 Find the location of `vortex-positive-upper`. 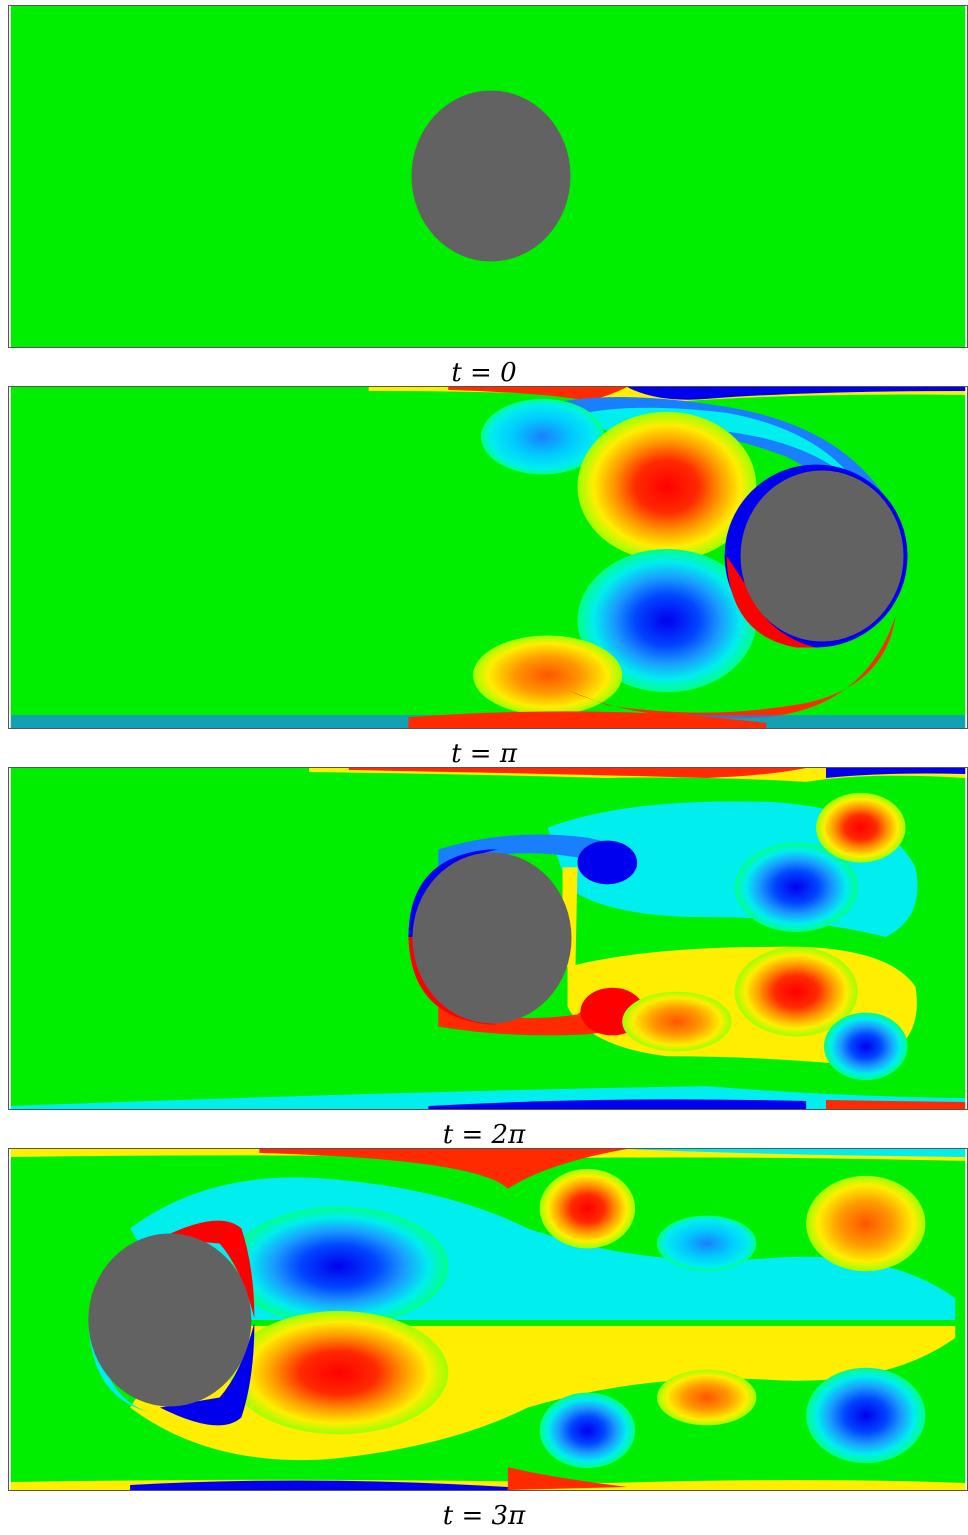

vortex-positive-upper is located at coordinates (667, 486).